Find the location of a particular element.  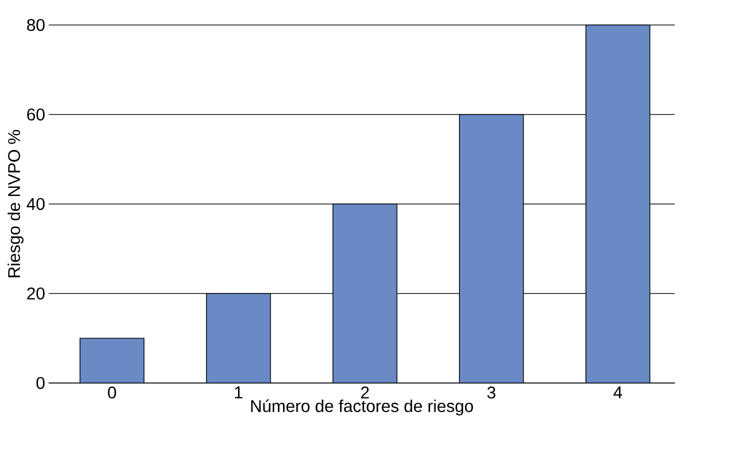

y-tick-label: 80 is located at coordinates (36, 25).